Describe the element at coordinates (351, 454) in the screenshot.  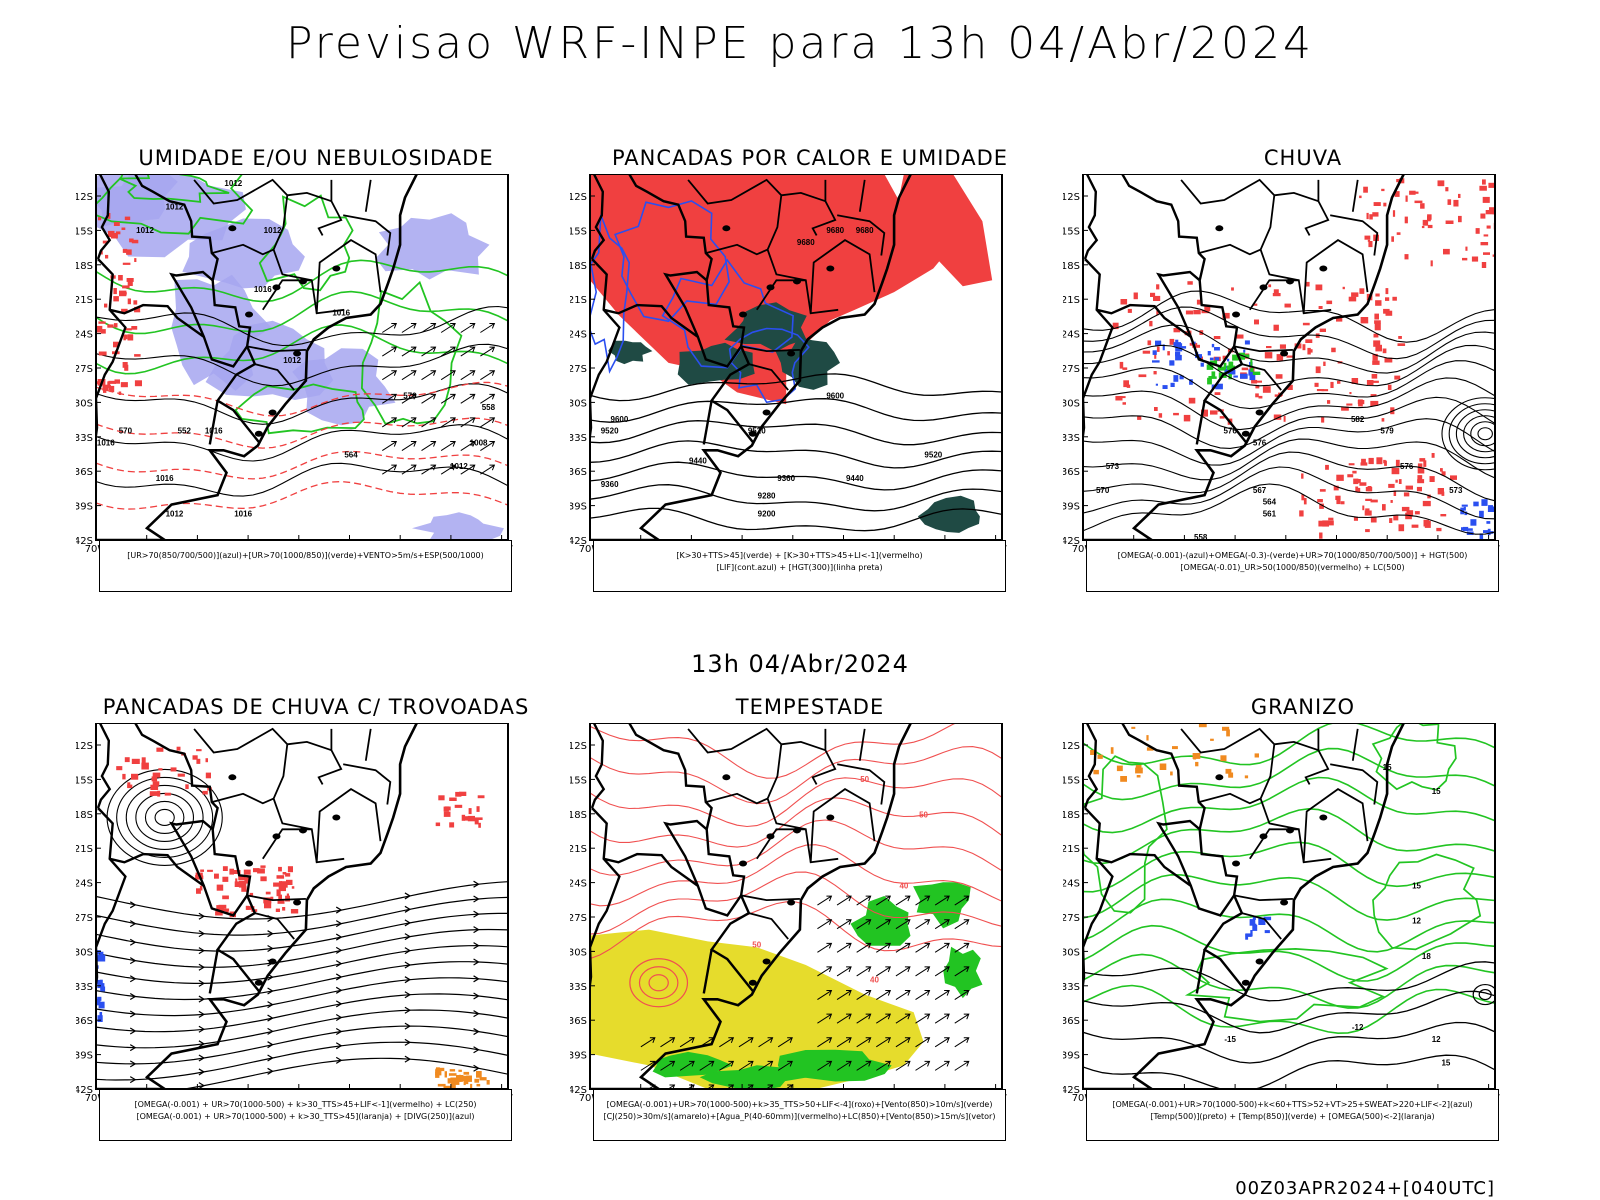
I see `contour-label: 564` at that location.